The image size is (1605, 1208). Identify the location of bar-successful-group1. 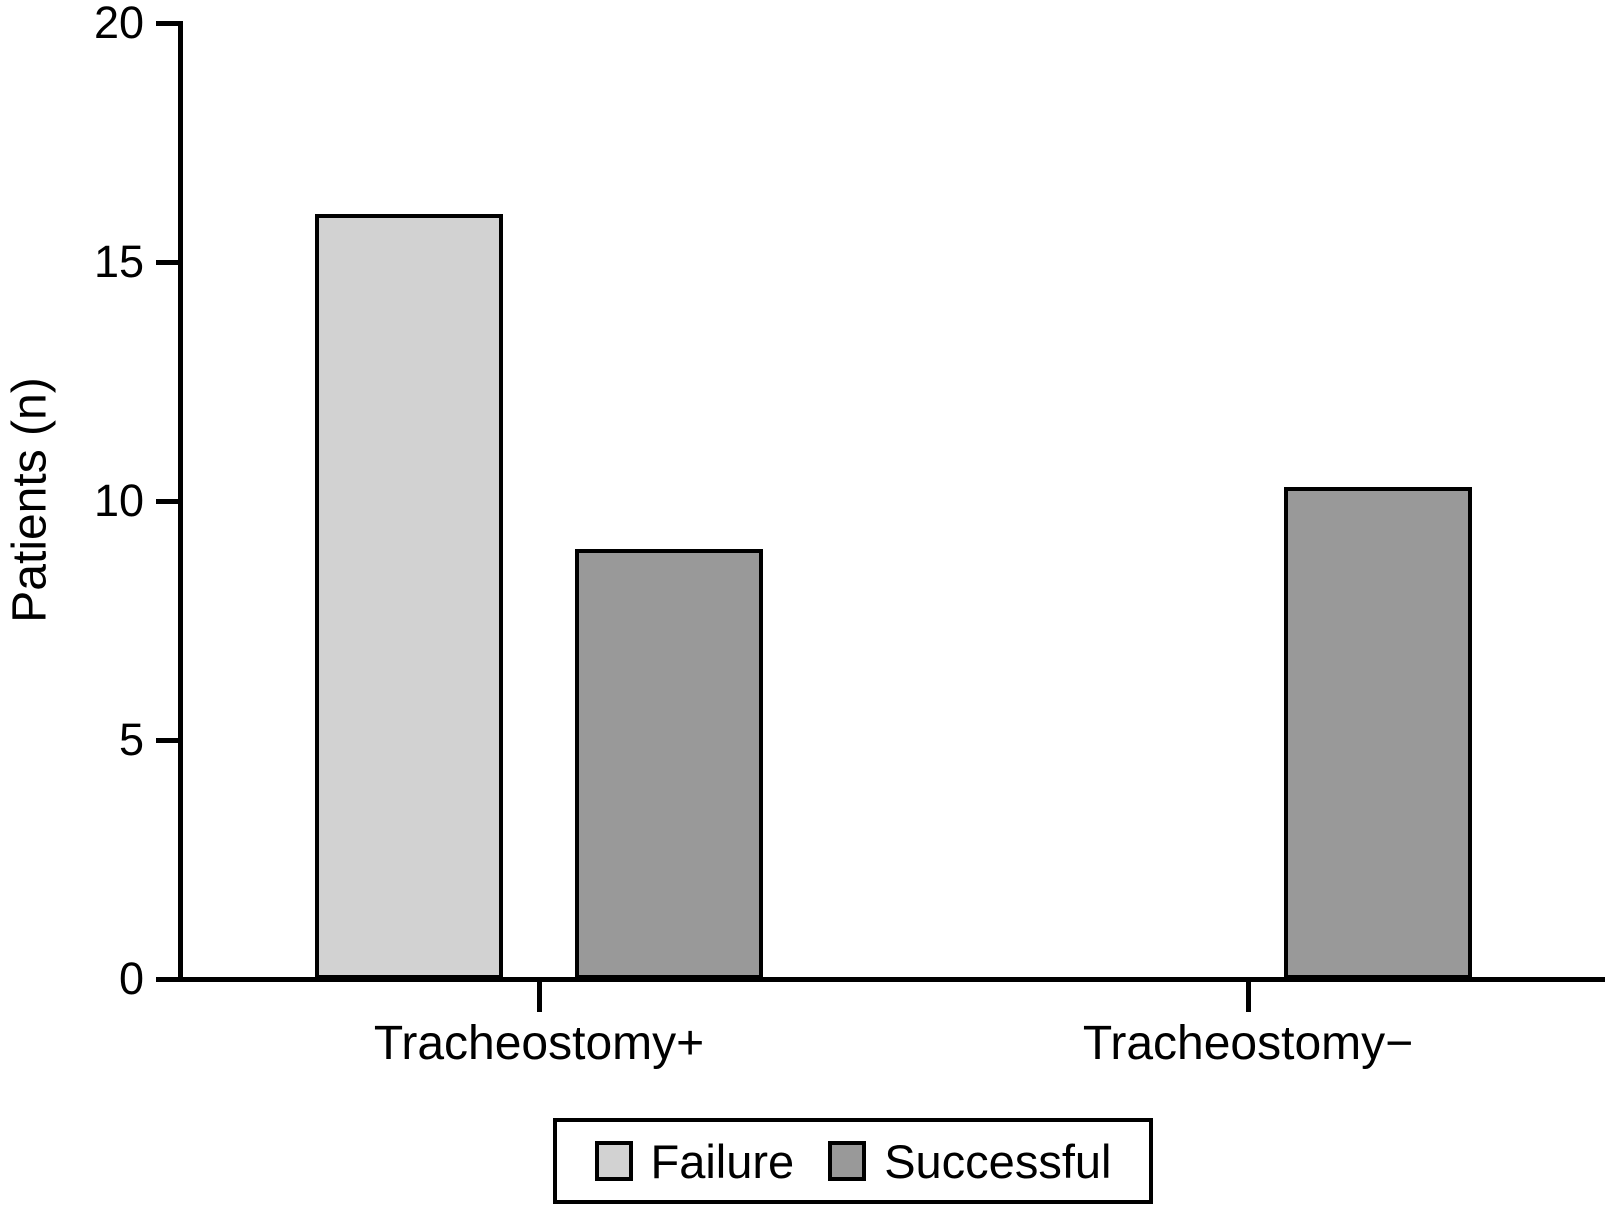
(1378, 732).